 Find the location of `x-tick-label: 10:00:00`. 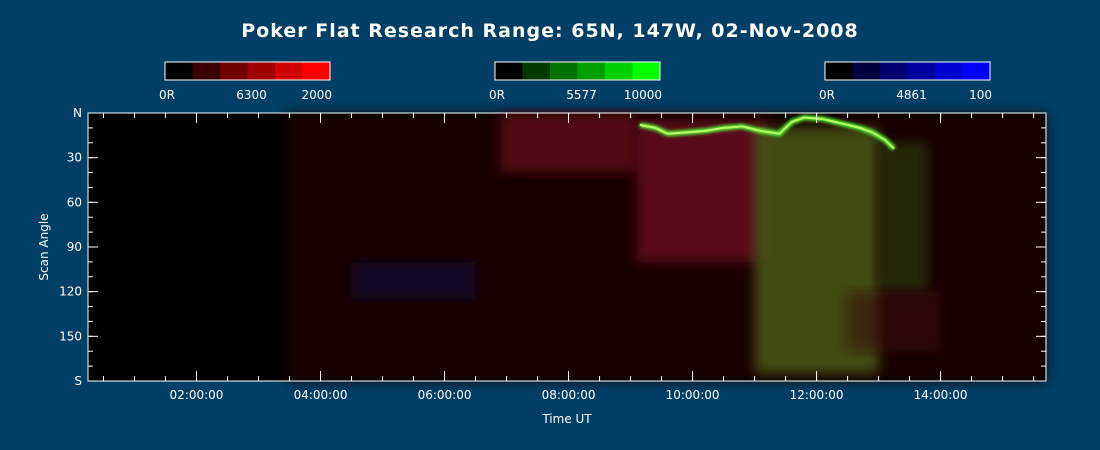

x-tick-label: 10:00:00 is located at coordinates (693, 395).